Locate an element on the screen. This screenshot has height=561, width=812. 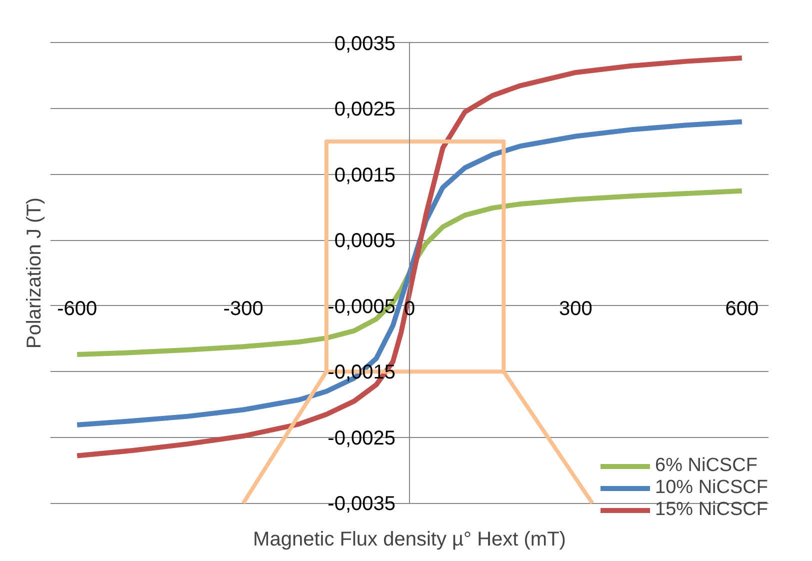
x-tick-label: 600 is located at coordinates (742, 309).